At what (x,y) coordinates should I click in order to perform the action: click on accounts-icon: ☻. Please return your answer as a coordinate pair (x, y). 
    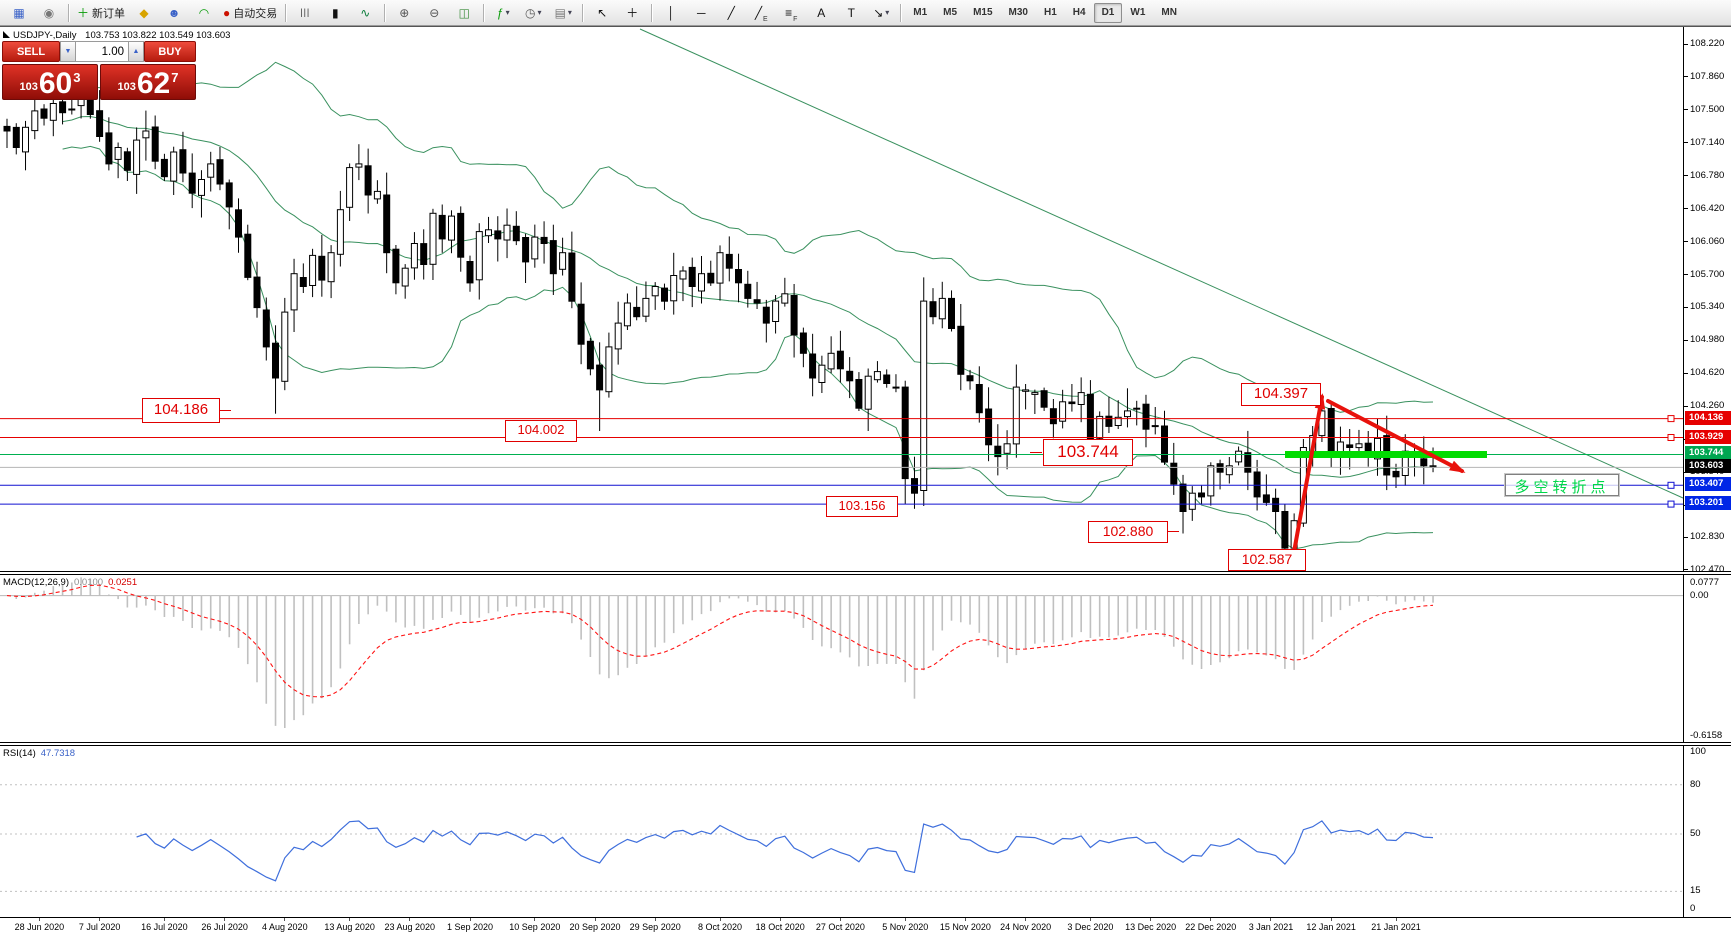
    Looking at the image, I should click on (174, 13).